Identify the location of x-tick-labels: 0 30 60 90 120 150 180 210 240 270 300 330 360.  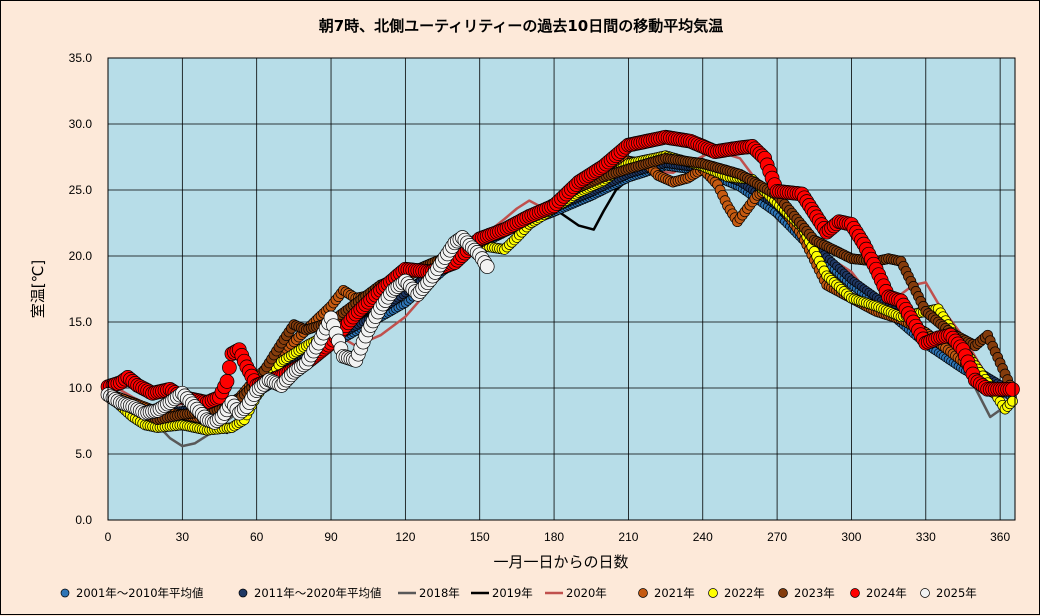
(558, 537).